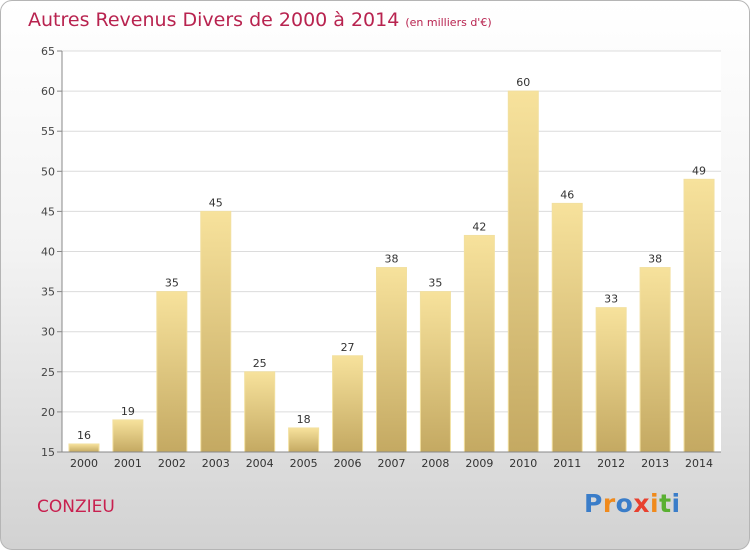  What do you see at coordinates (172, 463) in the screenshot?
I see `x-tick-label: 2002` at bounding box center [172, 463].